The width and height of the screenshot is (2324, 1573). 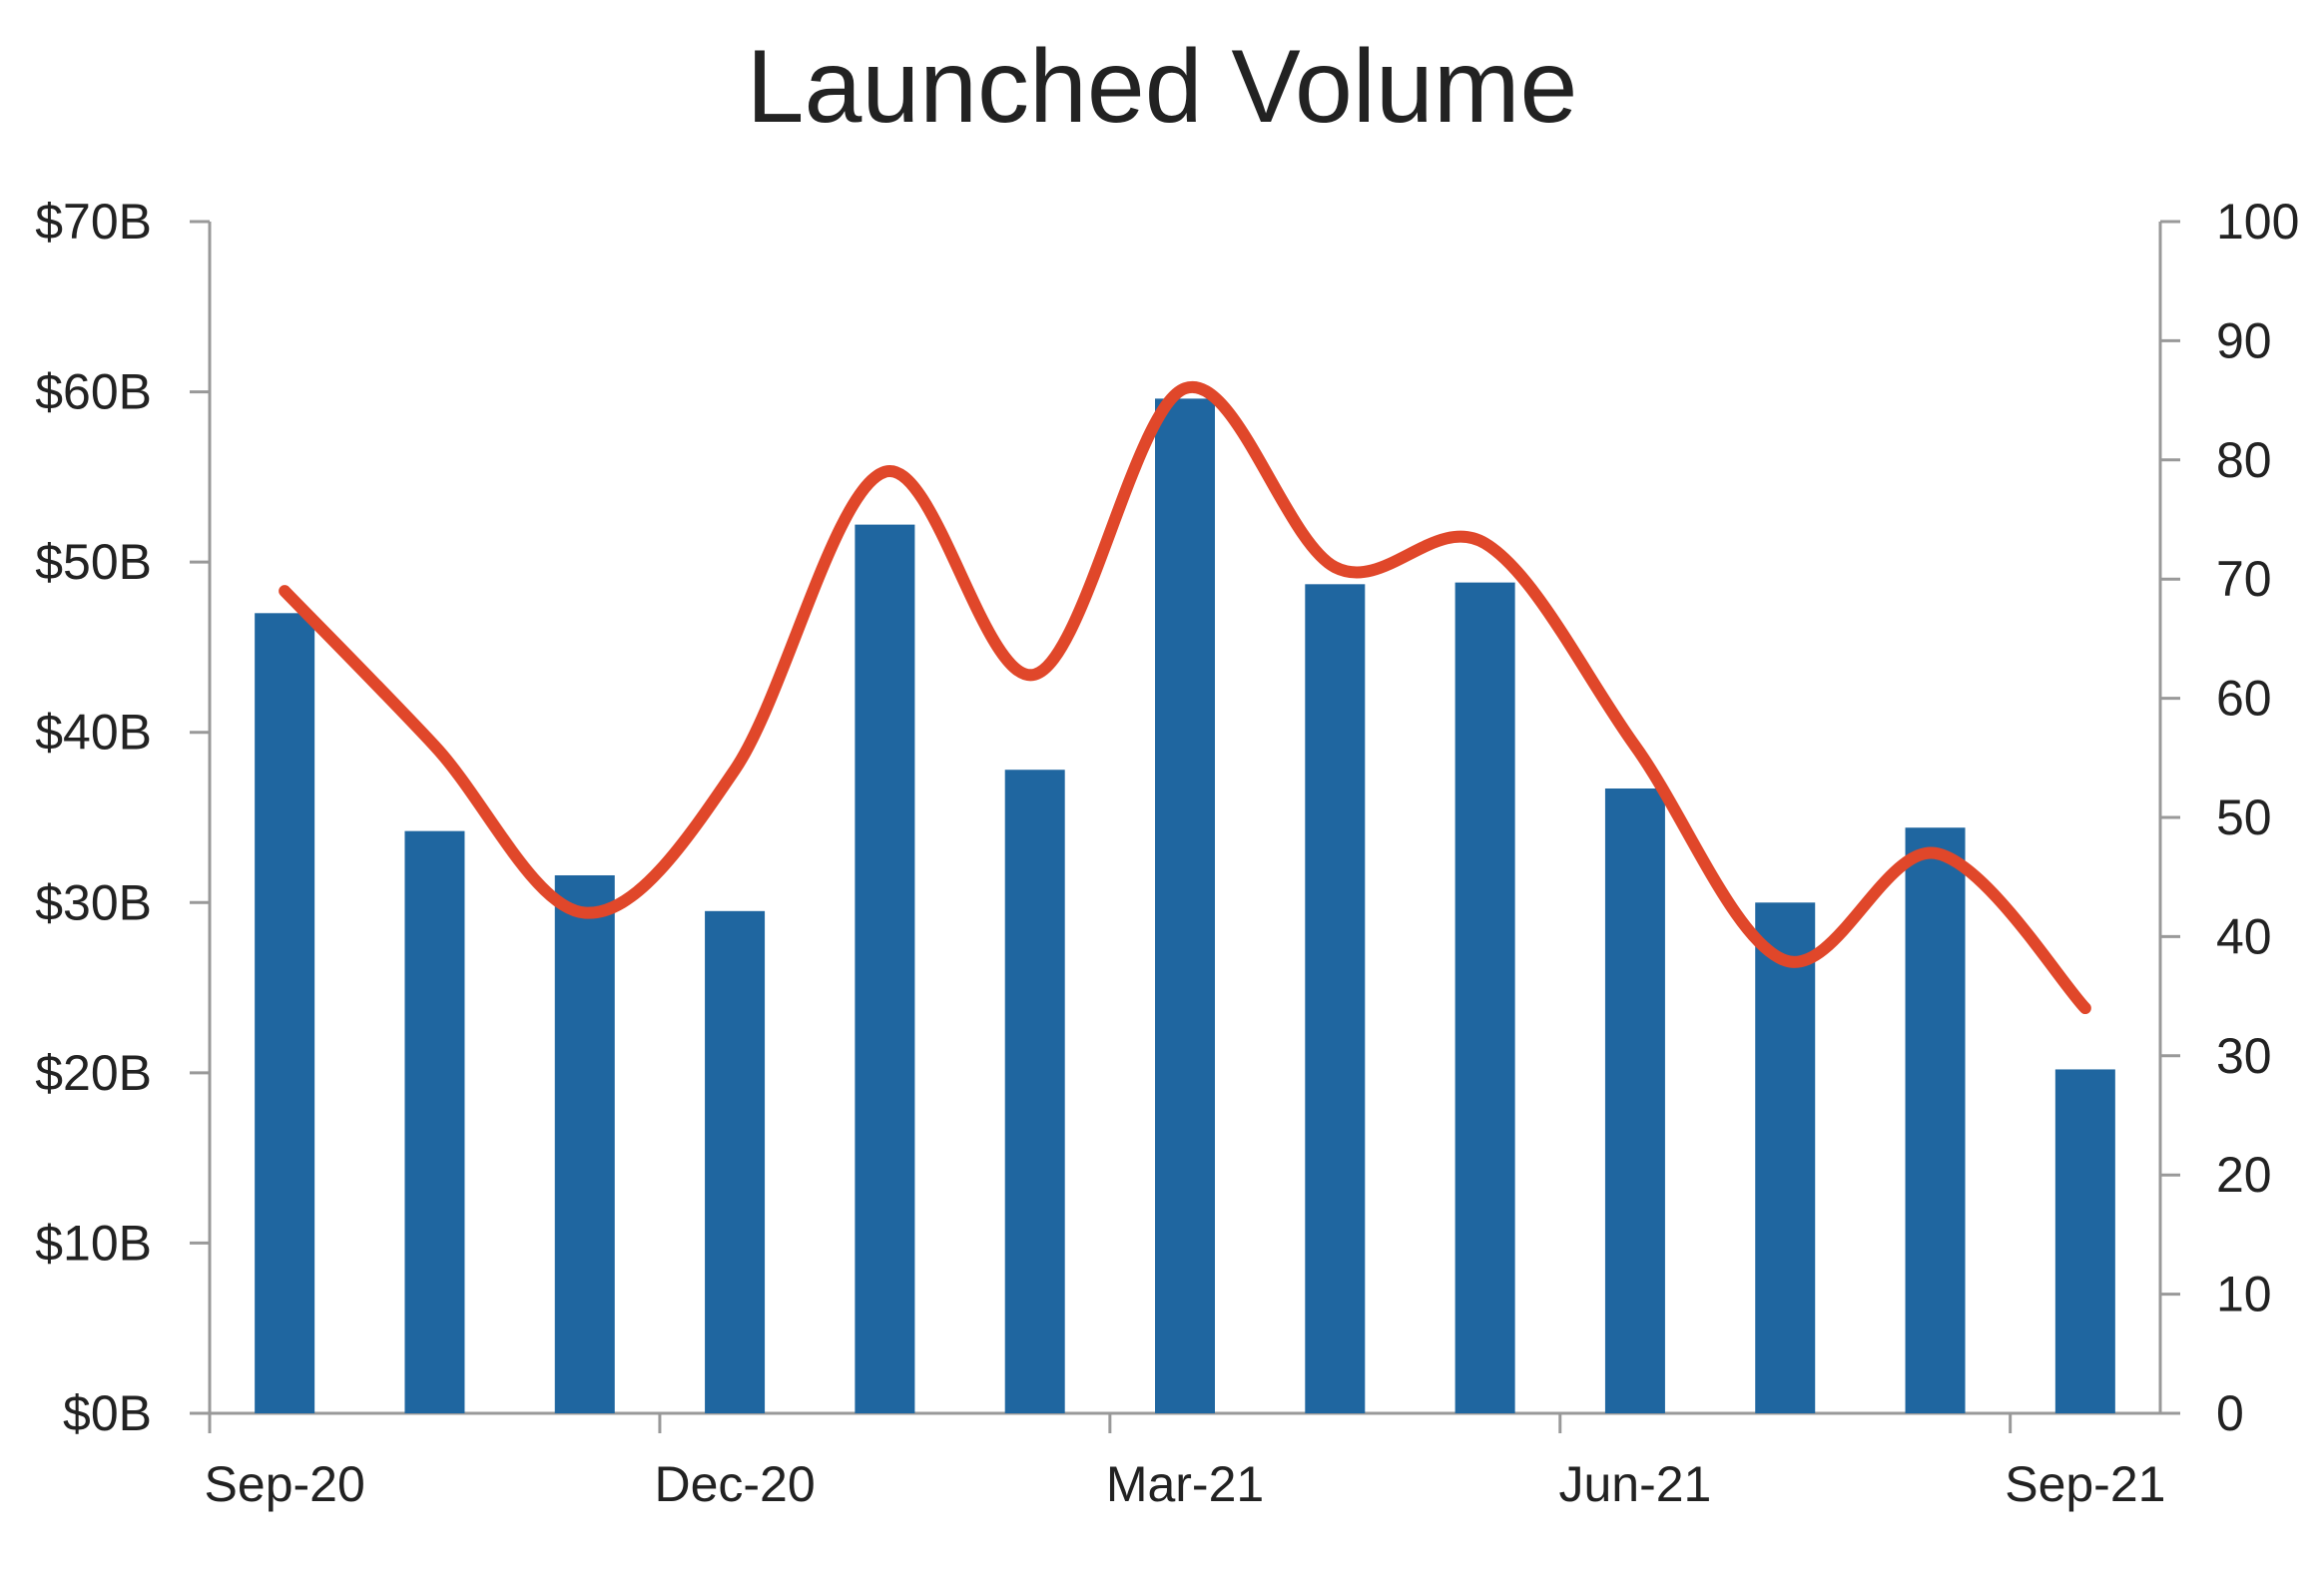 I want to click on y-left-tick-label: $20B, so click(x=93, y=1073).